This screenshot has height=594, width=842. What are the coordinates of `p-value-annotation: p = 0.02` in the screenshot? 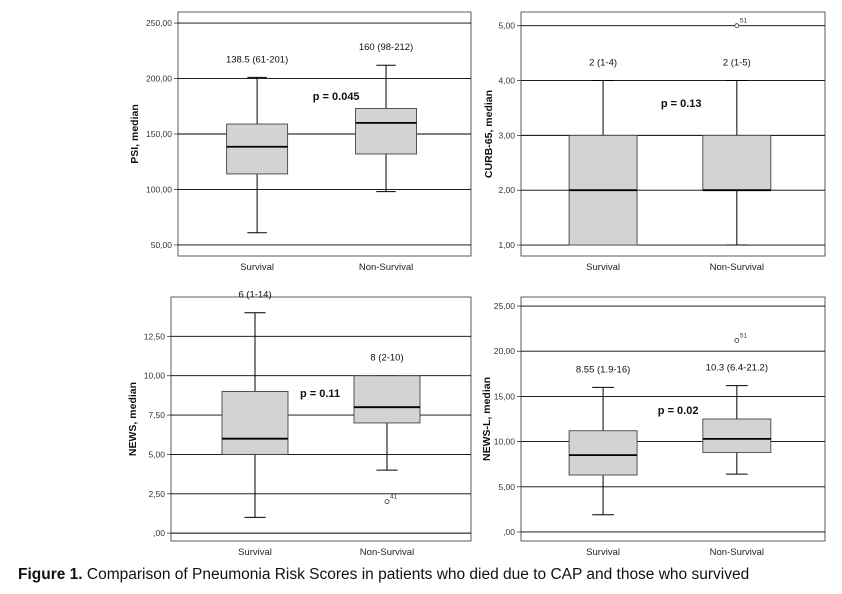 It's located at (678, 411).